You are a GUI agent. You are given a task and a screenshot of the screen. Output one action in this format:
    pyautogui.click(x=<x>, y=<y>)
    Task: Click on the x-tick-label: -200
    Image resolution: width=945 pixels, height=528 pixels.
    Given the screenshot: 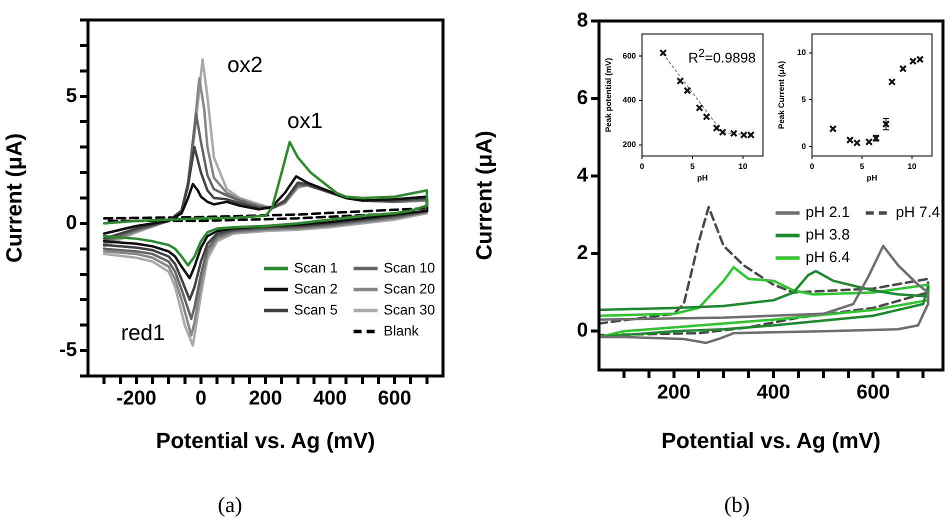 What is the action you would take?
    pyautogui.click(x=136, y=399)
    